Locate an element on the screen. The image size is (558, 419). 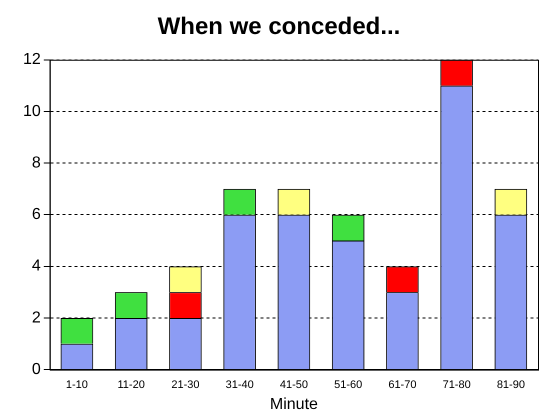
y-tick-label: 6 is located at coordinates (36, 215).